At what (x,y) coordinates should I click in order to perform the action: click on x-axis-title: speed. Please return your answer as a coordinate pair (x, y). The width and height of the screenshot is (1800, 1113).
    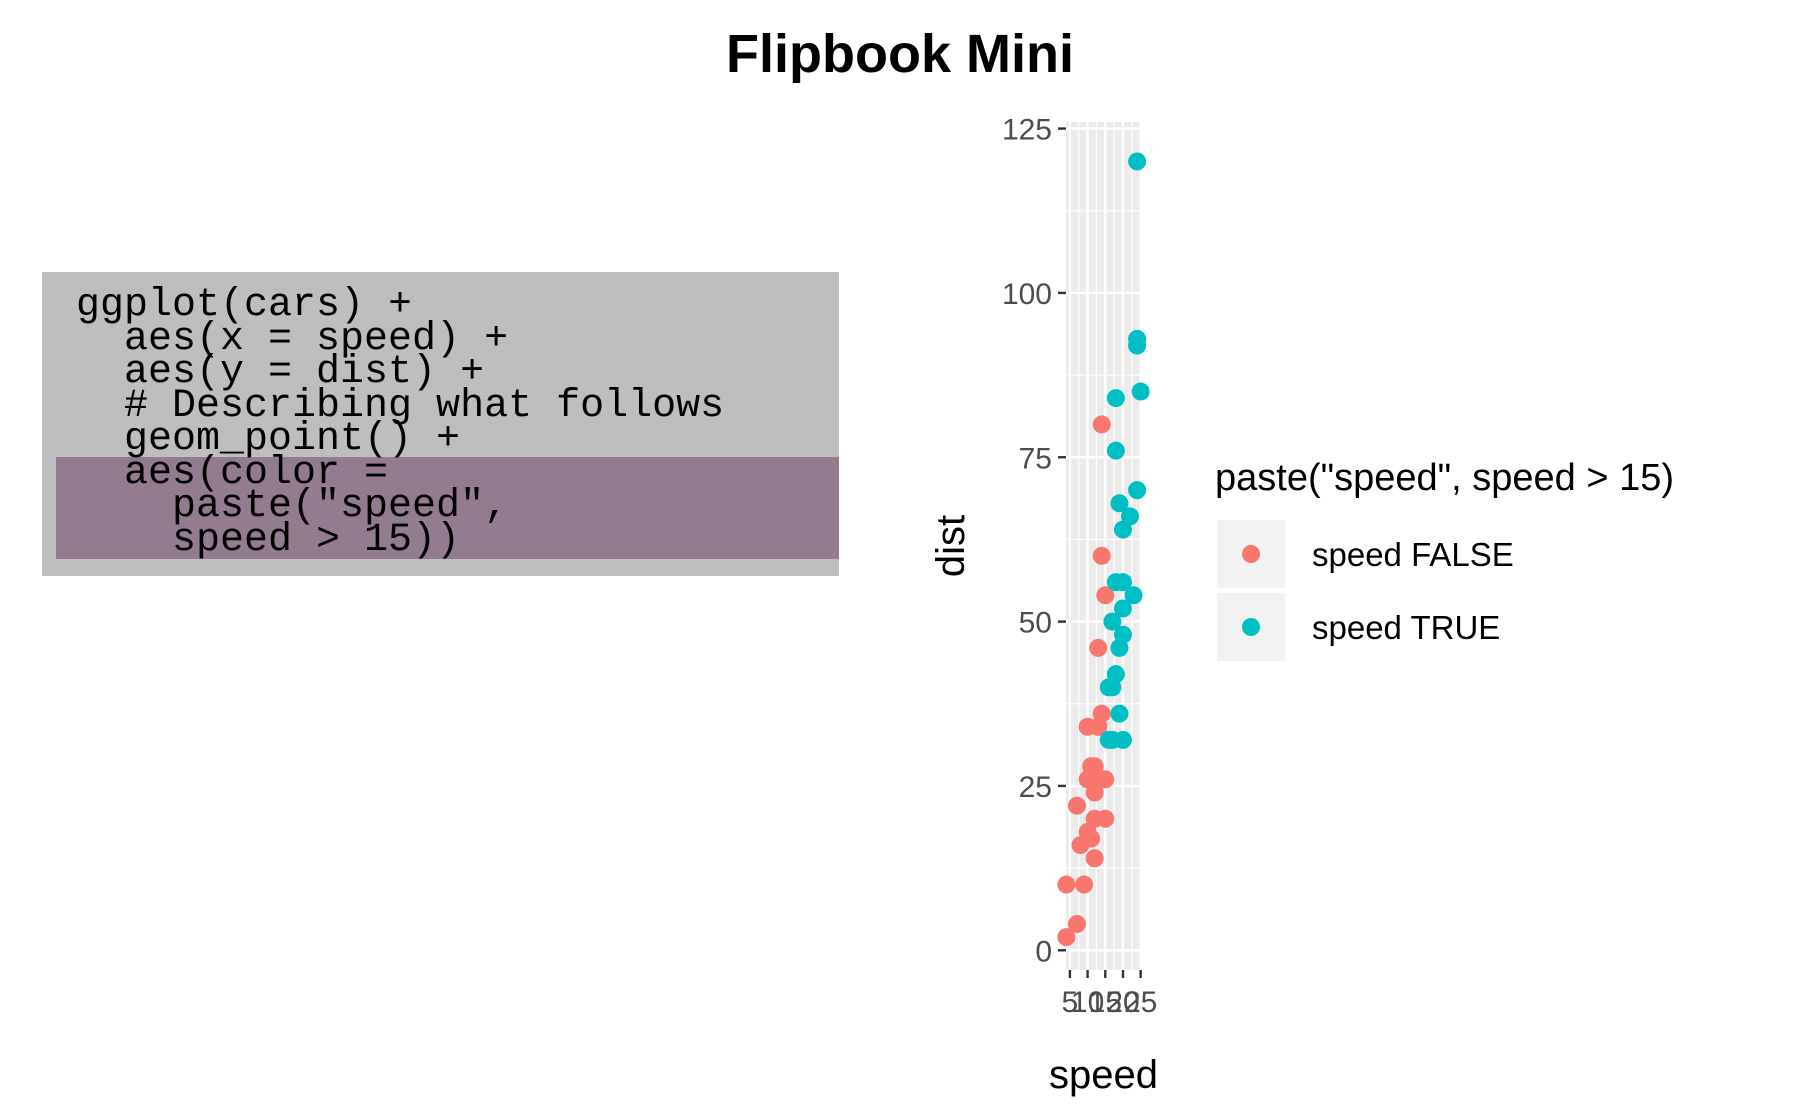
    Looking at the image, I should click on (1103, 1075).